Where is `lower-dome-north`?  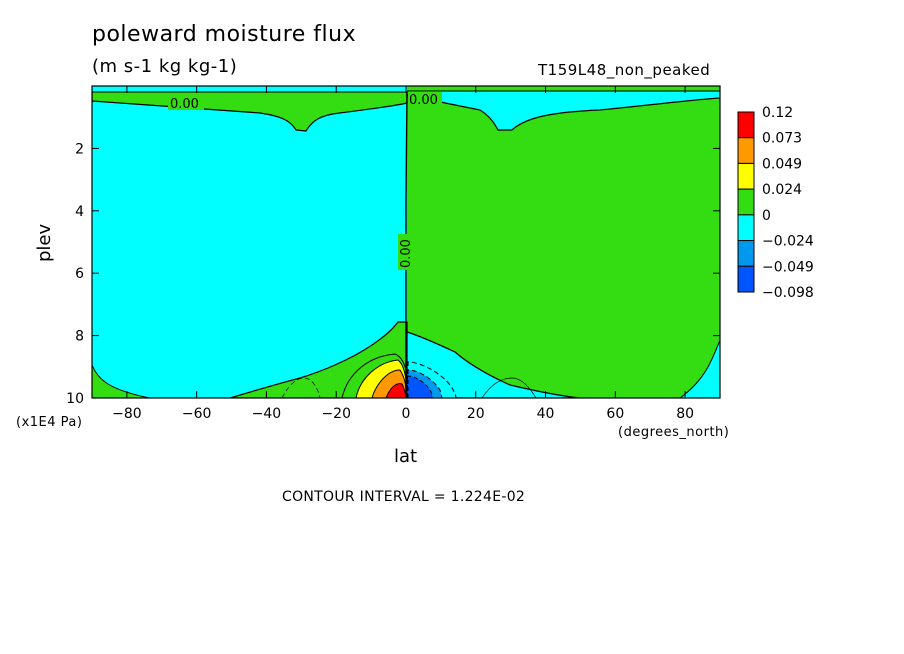
lower-dome-north is located at coordinates (493, 364).